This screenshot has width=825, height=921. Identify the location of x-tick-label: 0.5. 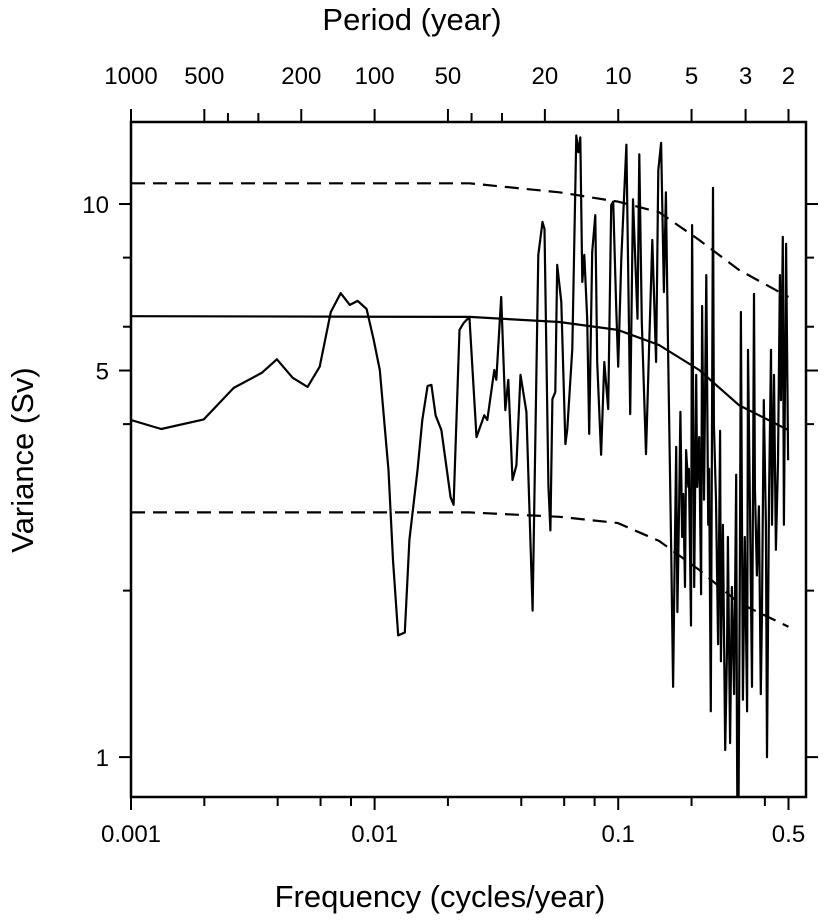
(788, 834).